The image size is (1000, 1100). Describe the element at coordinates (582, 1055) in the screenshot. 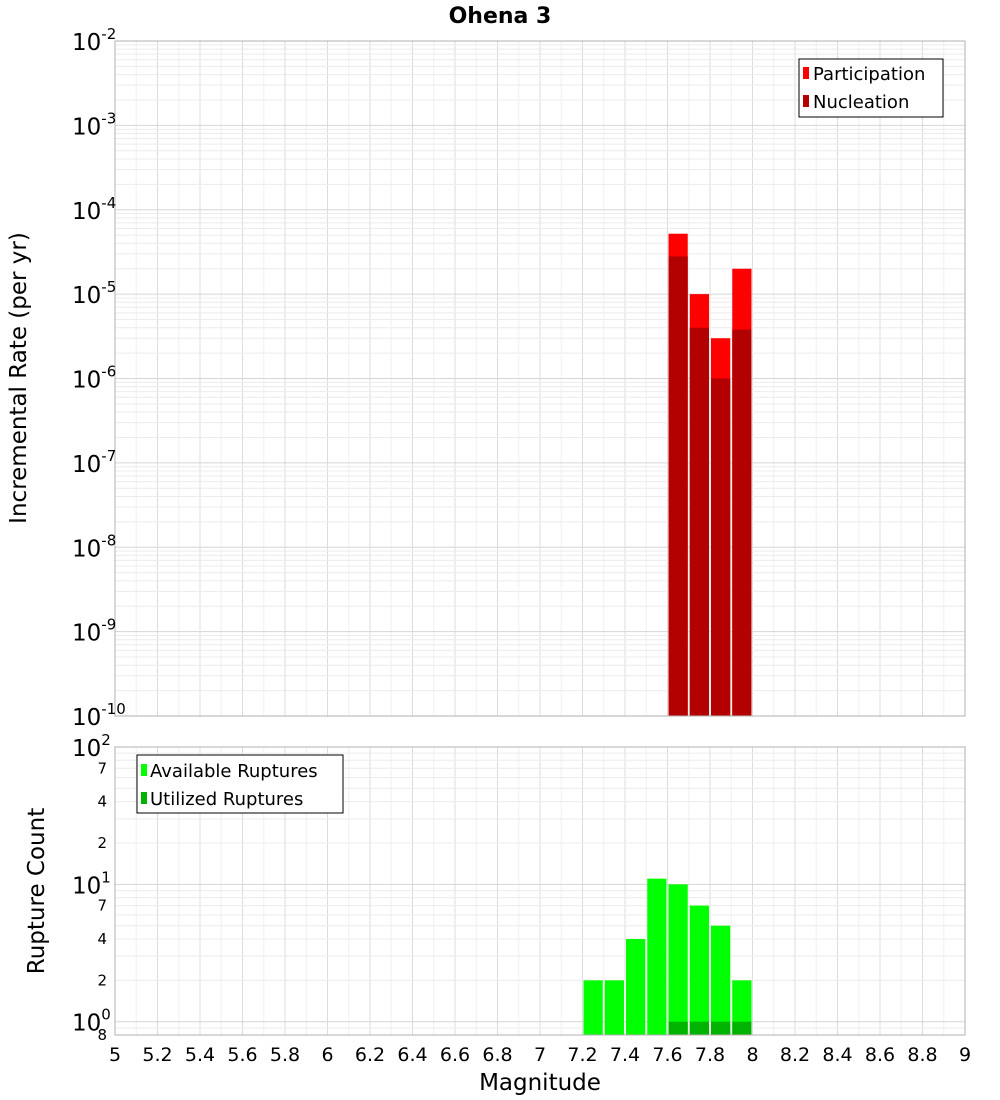

I see `x-tick-label-11: 7.2` at that location.